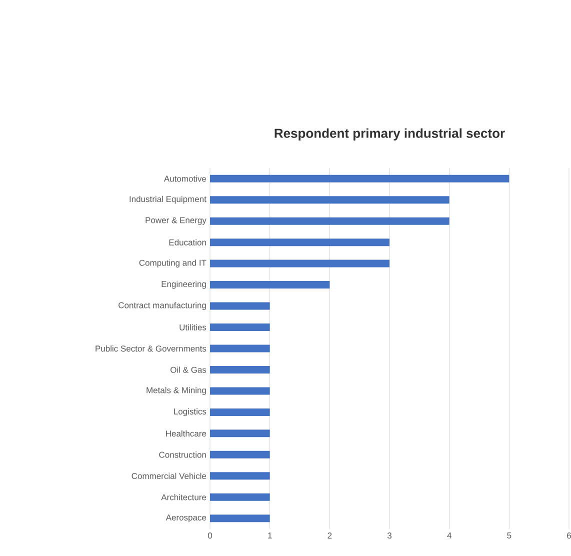 The image size is (571, 556). I want to click on y-tick-label: Utilities, so click(193, 327).